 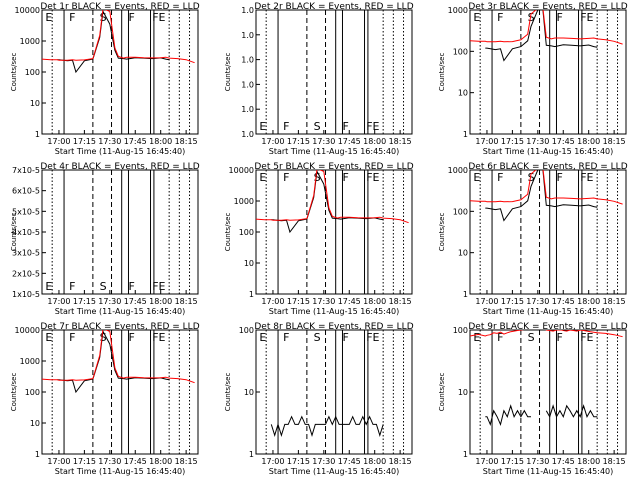 What do you see at coordinates (119, 327) in the screenshot?
I see `panel-title: Det 7r BLACK = Events, RED = LLD` at bounding box center [119, 327].